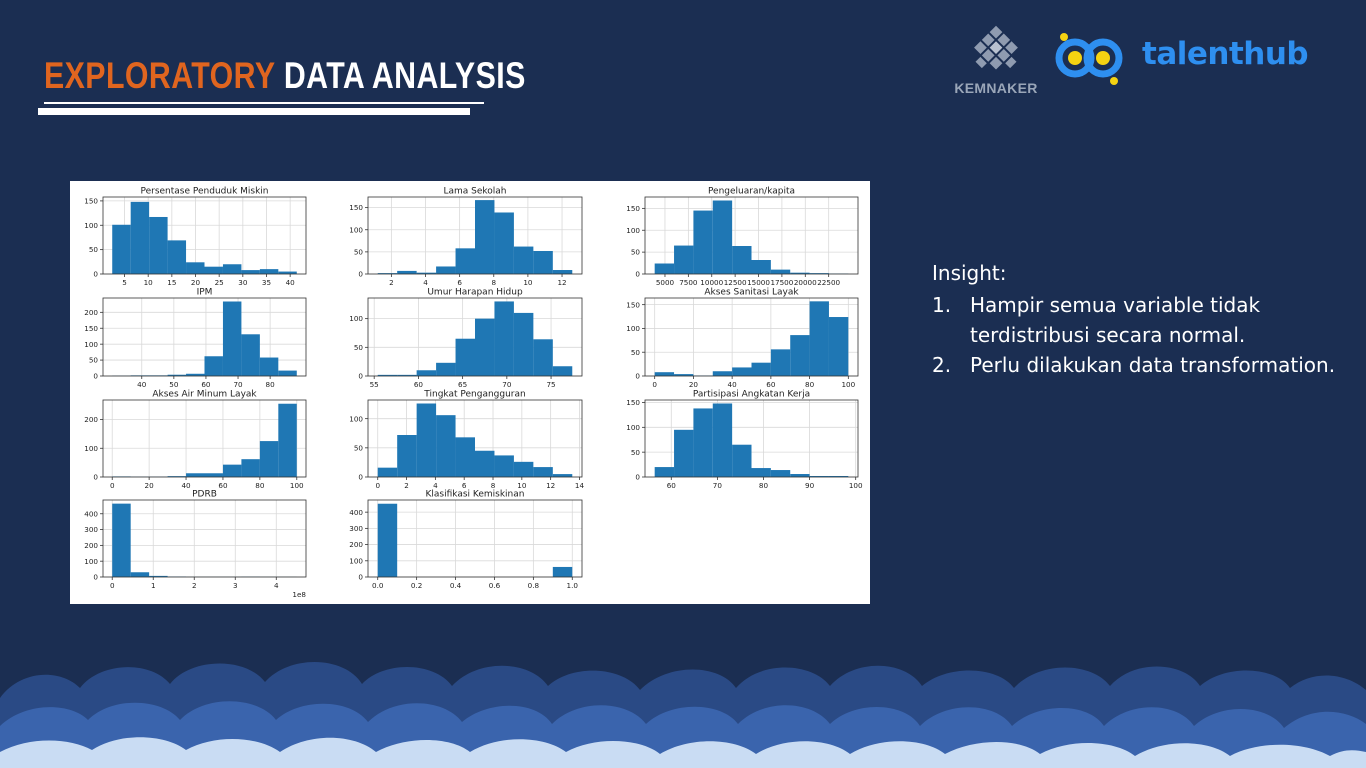 The height and width of the screenshot is (768, 1366). What do you see at coordinates (435, 485) in the screenshot?
I see `x-tick-label: 4` at bounding box center [435, 485].